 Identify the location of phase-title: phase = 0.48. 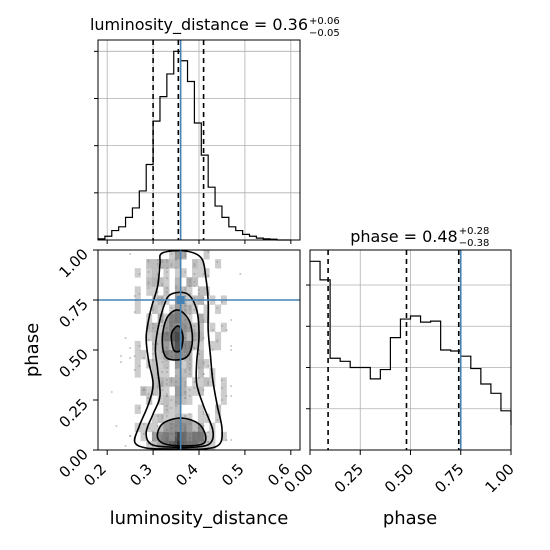
(403, 236).